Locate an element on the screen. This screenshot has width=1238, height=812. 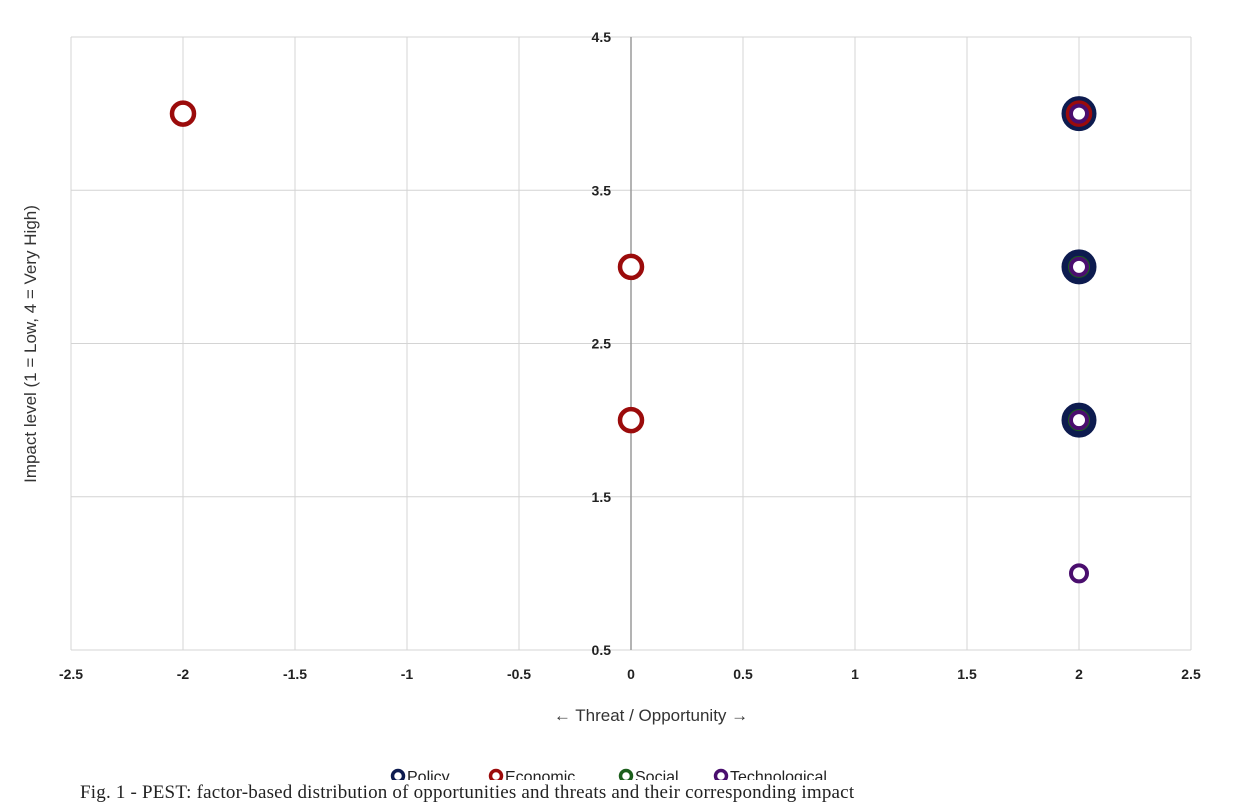
legend-label: Social is located at coordinates (657, 774).